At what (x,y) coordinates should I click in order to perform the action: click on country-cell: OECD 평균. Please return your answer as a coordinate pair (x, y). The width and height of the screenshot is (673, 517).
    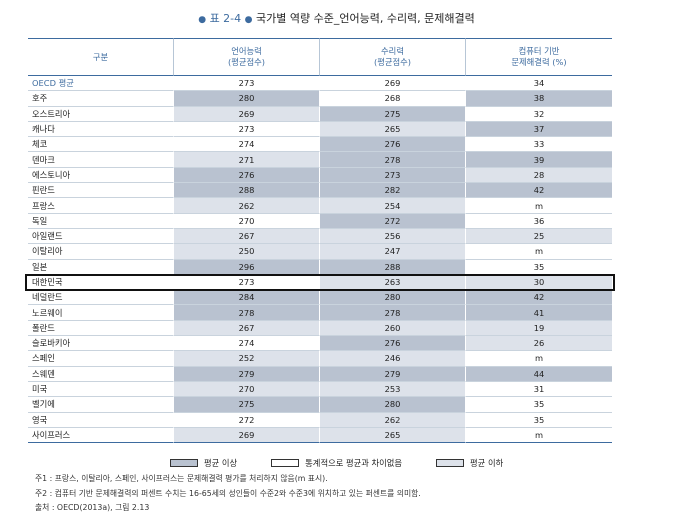
    Looking at the image, I should click on (100, 84).